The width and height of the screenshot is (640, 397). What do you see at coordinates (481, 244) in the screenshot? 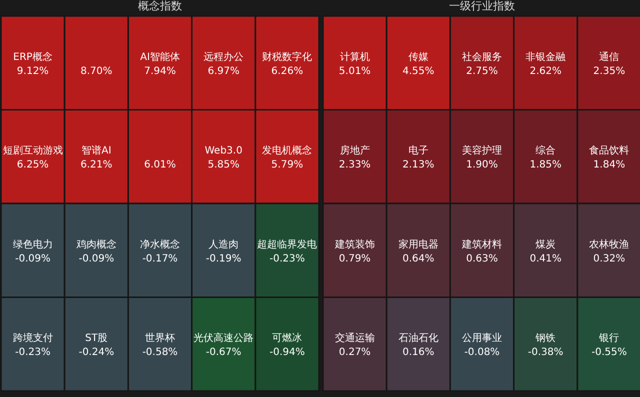
I see `category-label: 建筑材料` at bounding box center [481, 244].